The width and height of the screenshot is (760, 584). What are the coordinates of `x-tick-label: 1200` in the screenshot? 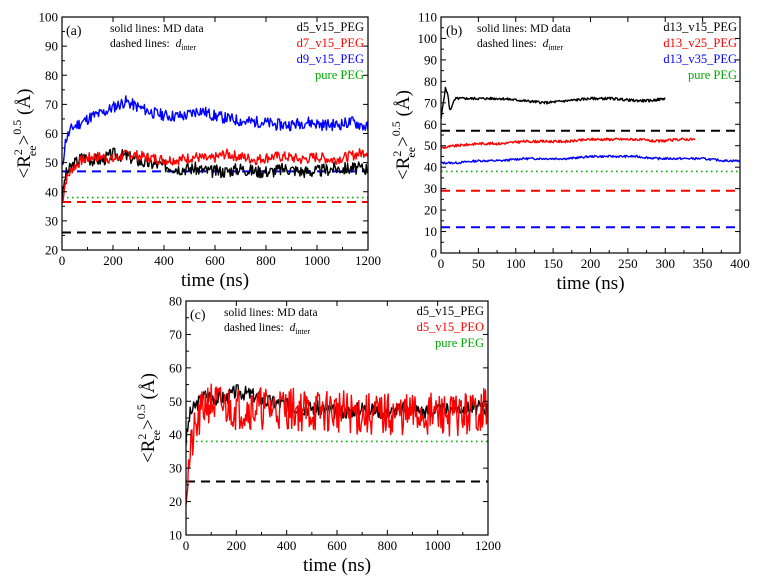 It's located at (368, 260).